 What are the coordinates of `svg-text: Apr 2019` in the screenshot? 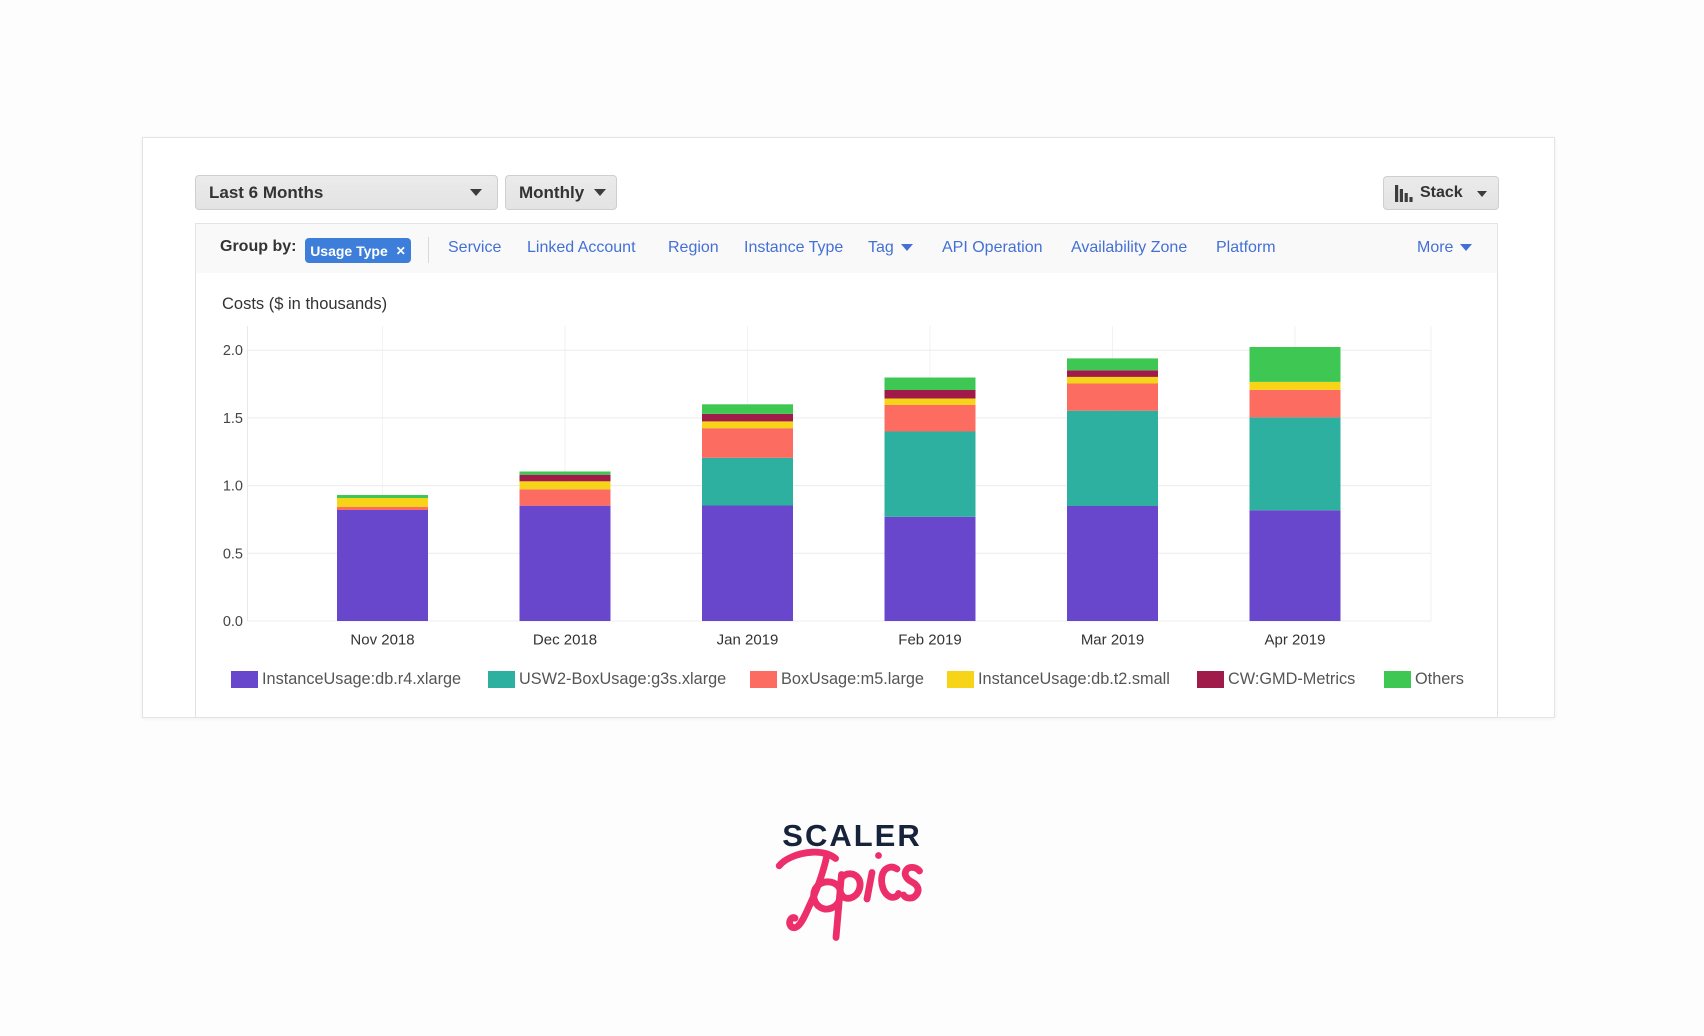 It's located at (1295, 639).